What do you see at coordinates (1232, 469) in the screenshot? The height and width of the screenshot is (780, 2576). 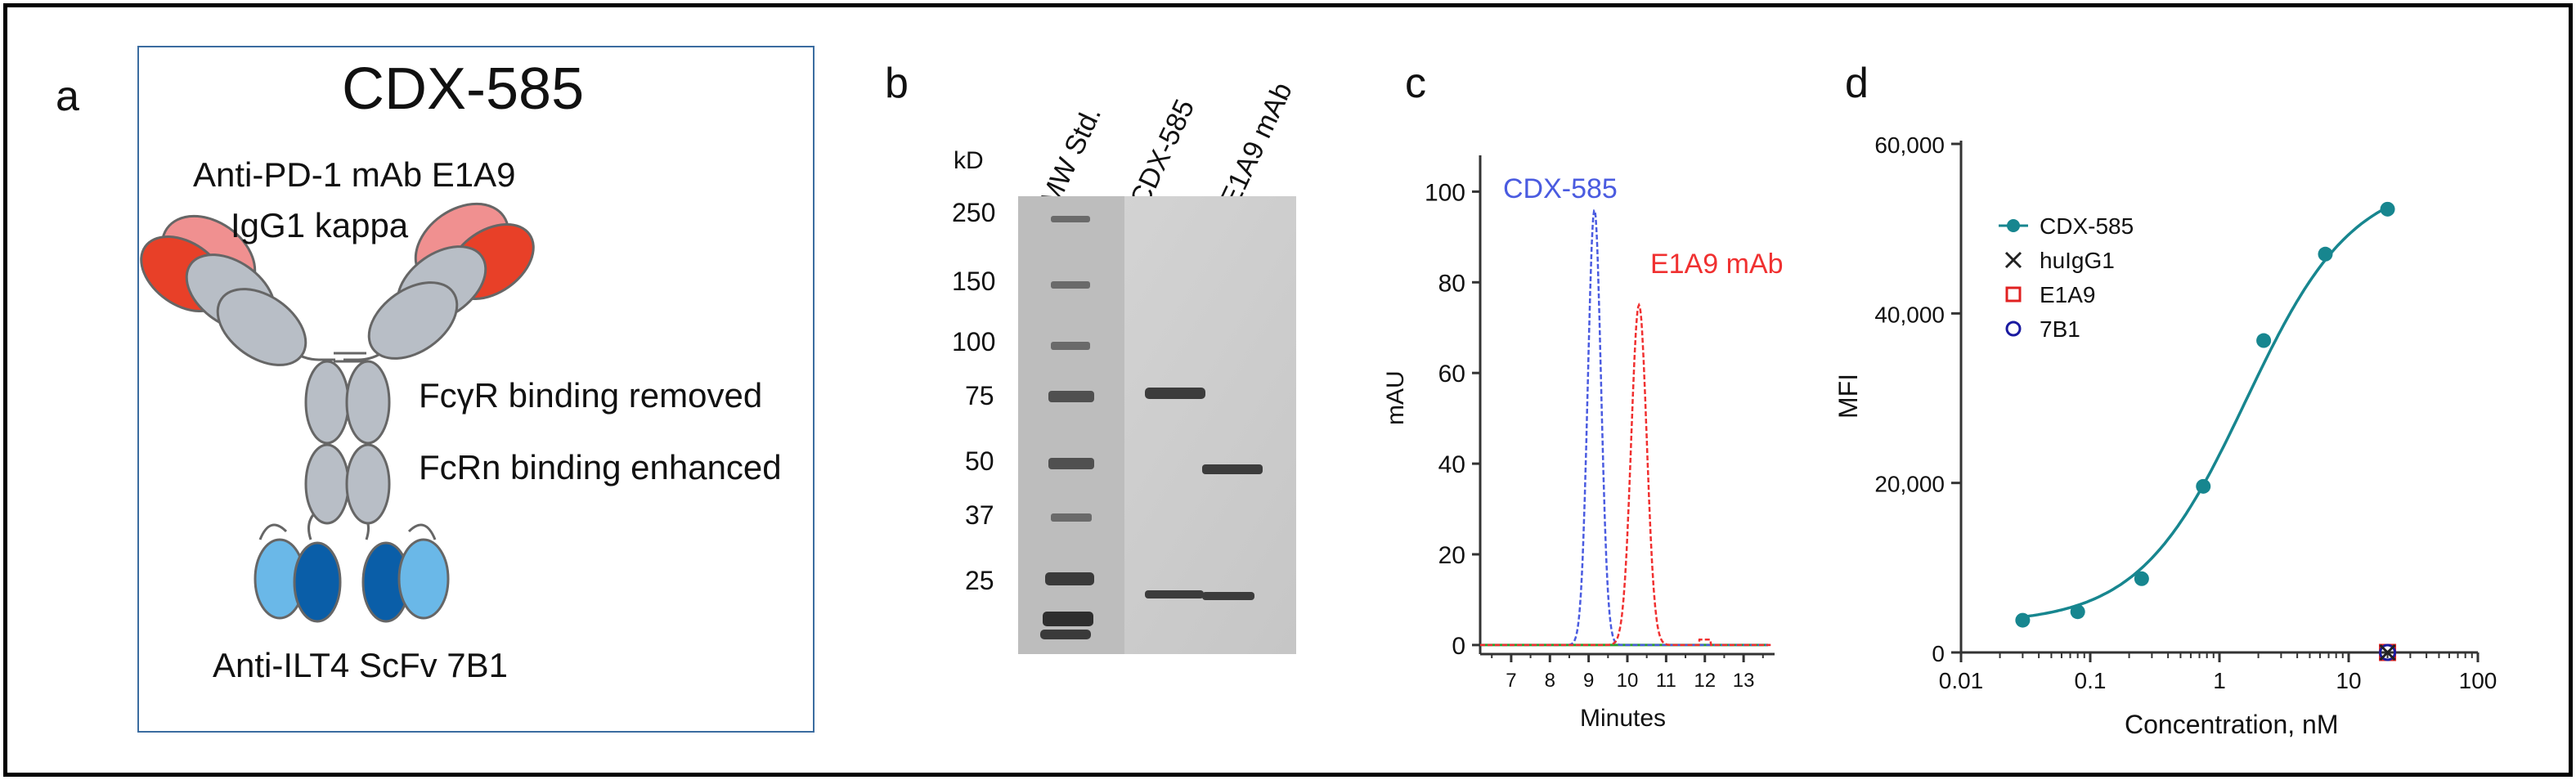 I see `e1a9-heavy-band` at bounding box center [1232, 469].